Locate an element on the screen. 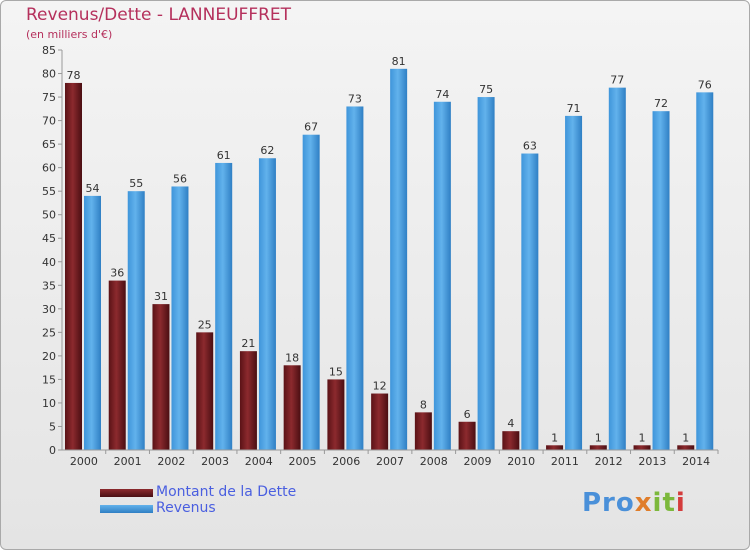  data-label-revenue: 77 is located at coordinates (617, 80).